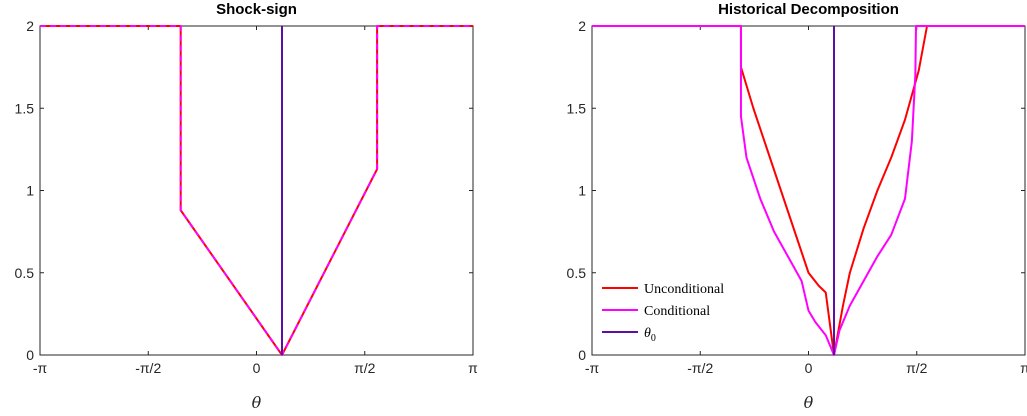 This screenshot has width=1027, height=416. I want to click on chart-title: Historical Decomposition, so click(808, 9).